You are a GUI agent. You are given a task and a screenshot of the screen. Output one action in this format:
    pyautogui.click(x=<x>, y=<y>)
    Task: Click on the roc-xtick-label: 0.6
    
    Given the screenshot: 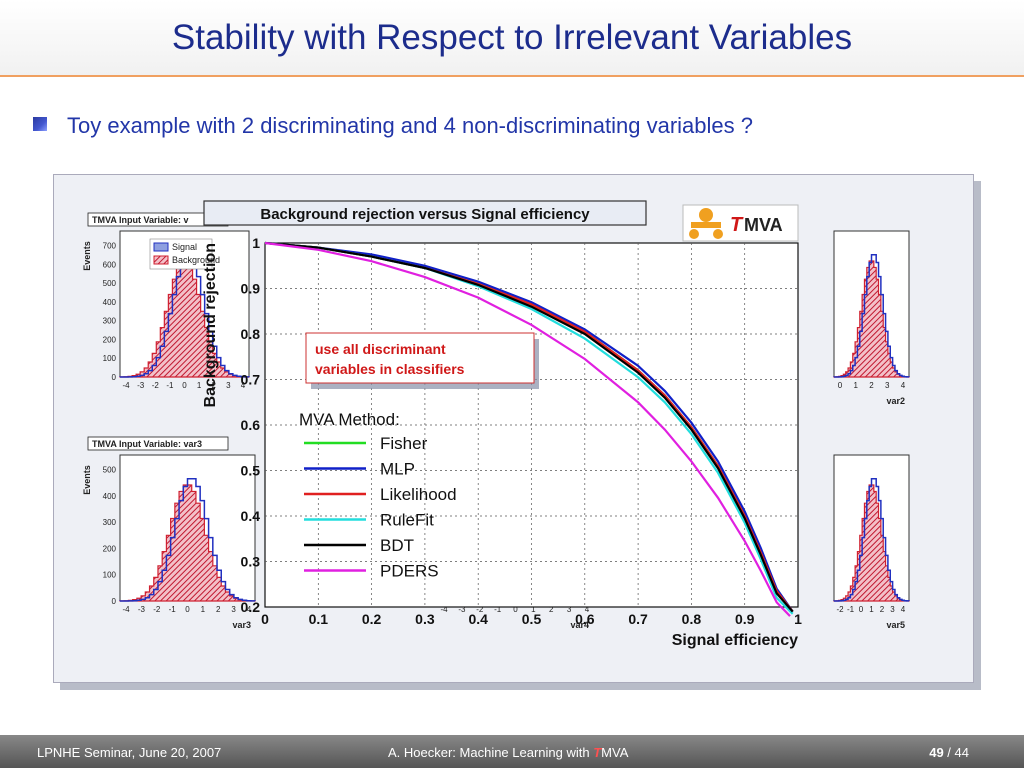 What is the action you would take?
    pyautogui.click(x=585, y=619)
    